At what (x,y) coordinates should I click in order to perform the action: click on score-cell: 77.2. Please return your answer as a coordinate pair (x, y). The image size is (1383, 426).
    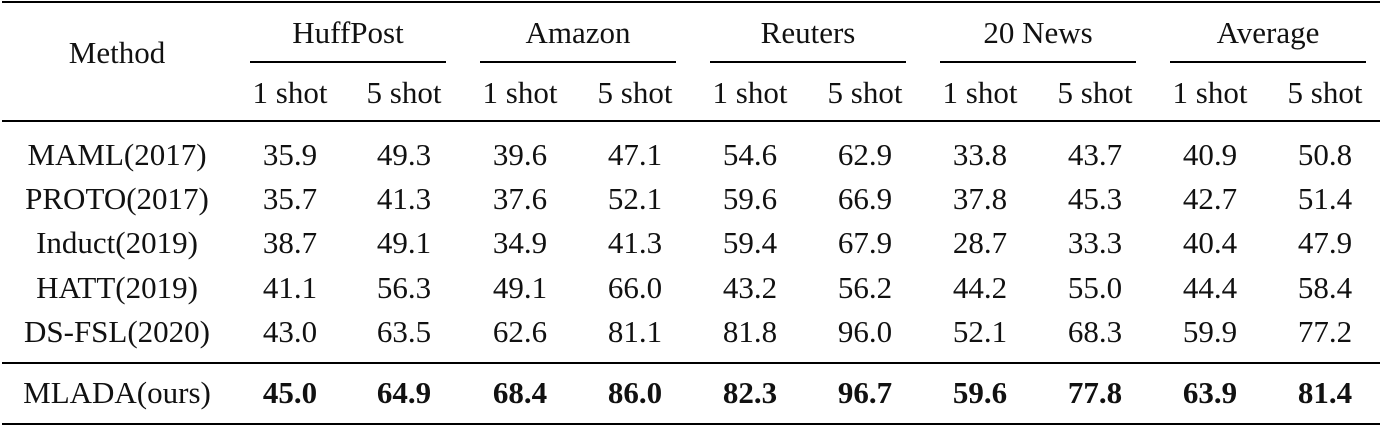
    Looking at the image, I should click on (1325, 331).